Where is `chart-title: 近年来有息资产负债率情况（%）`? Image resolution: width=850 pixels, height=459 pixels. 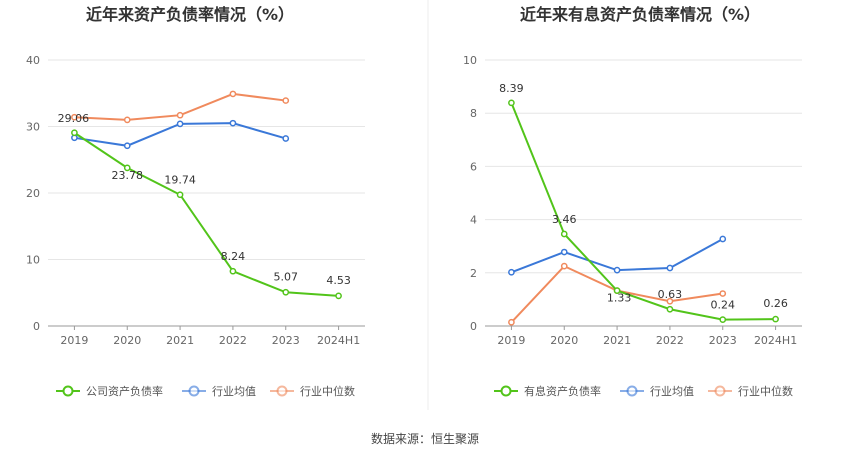 chart-title: 近年来有息资产负债率情况（%） is located at coordinates (640, 14).